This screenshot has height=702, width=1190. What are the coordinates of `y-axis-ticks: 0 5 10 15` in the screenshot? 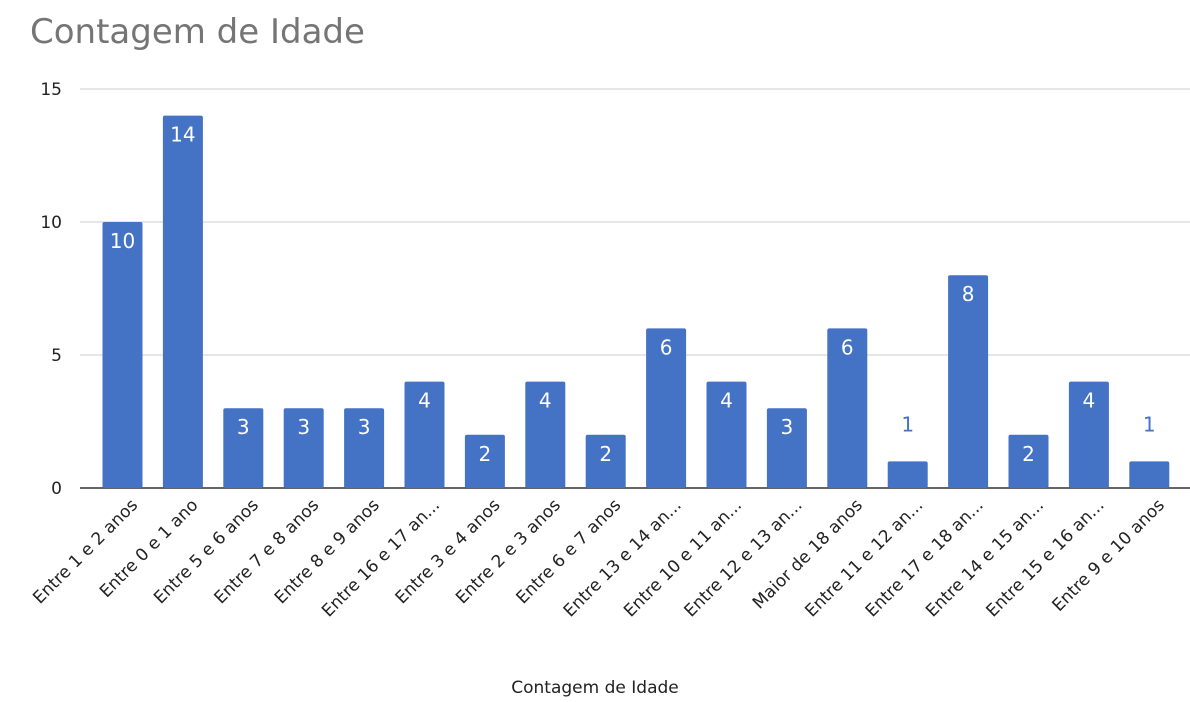 It's located at (51, 289).